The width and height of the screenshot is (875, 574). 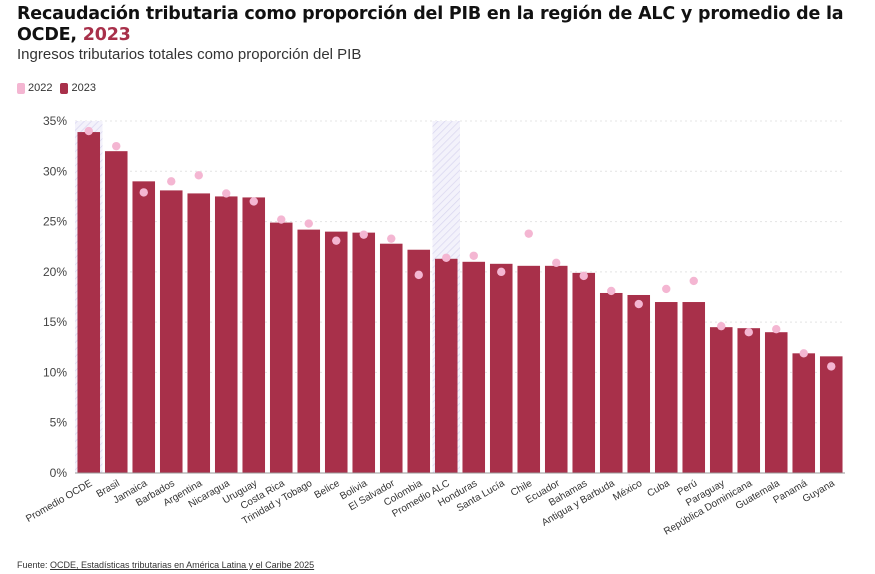 What do you see at coordinates (59, 473) in the screenshot?
I see `y-tick-label: 0%` at bounding box center [59, 473].